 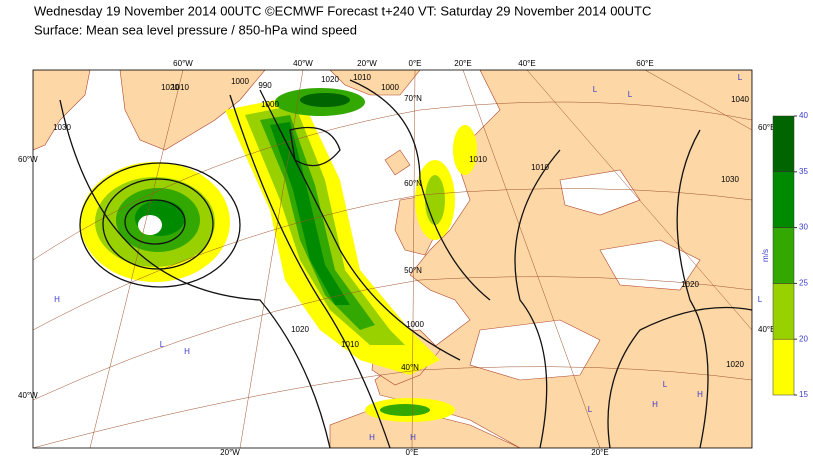 I want to click on isobar-label: 1040, so click(x=740, y=99).